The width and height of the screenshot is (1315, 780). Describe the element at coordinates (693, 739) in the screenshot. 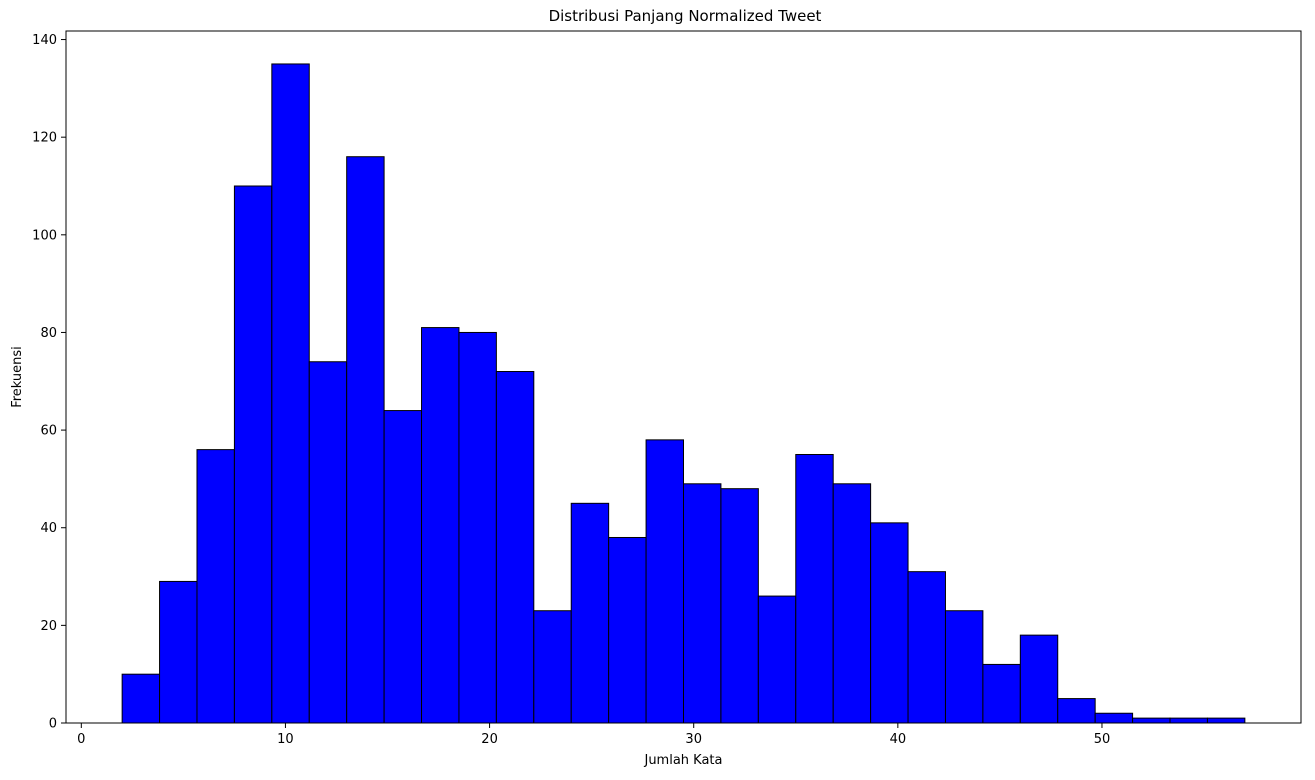

I see `x-tick-label: 30` at that location.